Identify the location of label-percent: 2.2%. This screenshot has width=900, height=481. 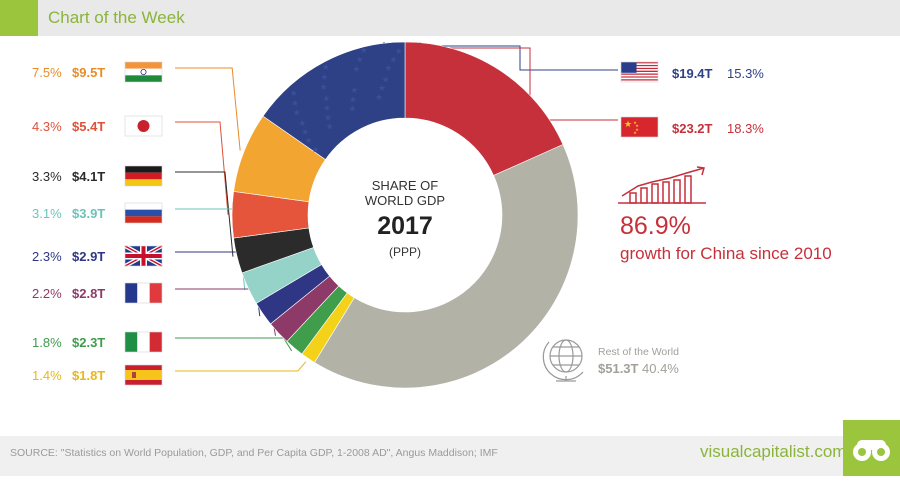
(47, 293).